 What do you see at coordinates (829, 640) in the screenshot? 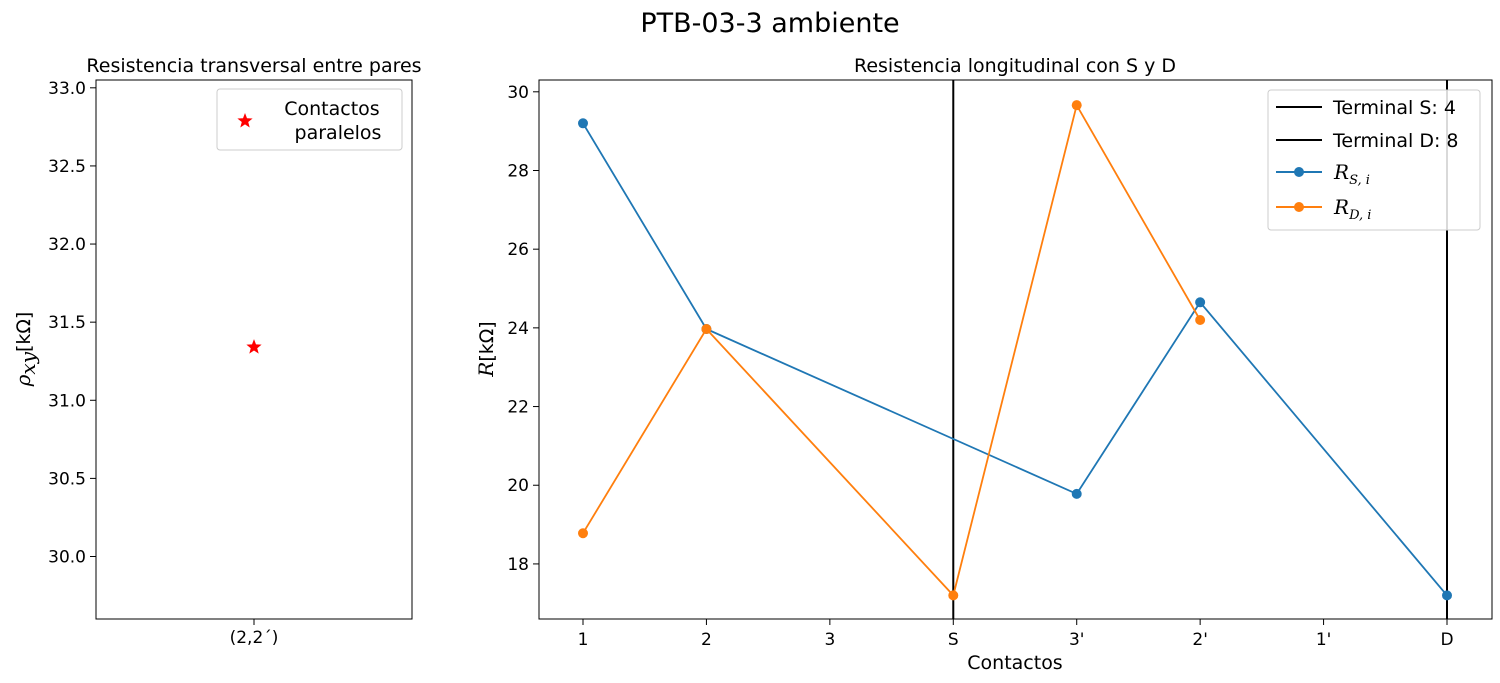
I see `x-tick-label: 3` at bounding box center [829, 640].